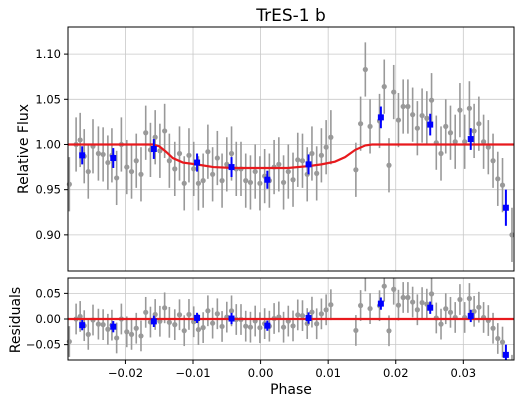 The image size is (521, 404). Describe the element at coordinates (192, 373) in the screenshot. I see `phase-x-tick-label: −0.01` at that location.